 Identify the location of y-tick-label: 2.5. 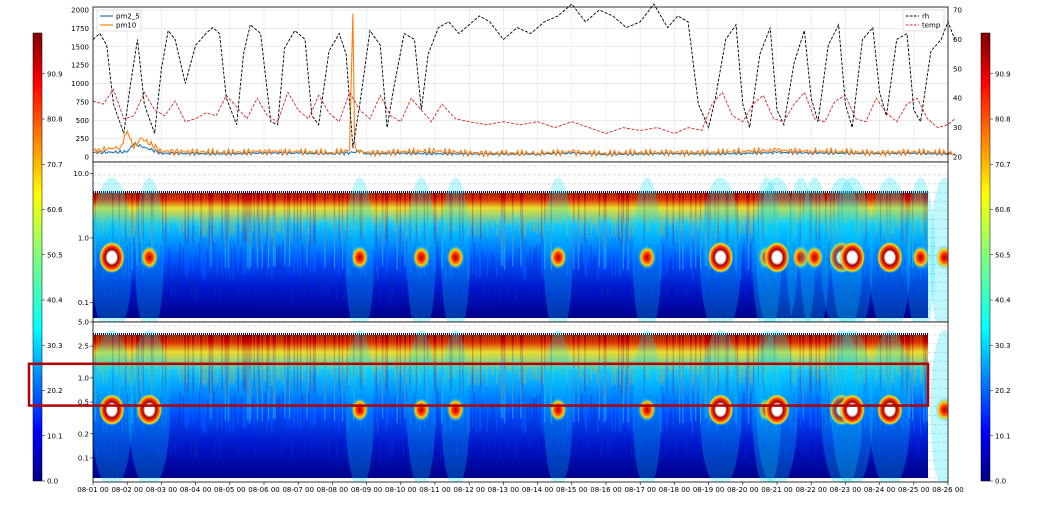
(83, 347).